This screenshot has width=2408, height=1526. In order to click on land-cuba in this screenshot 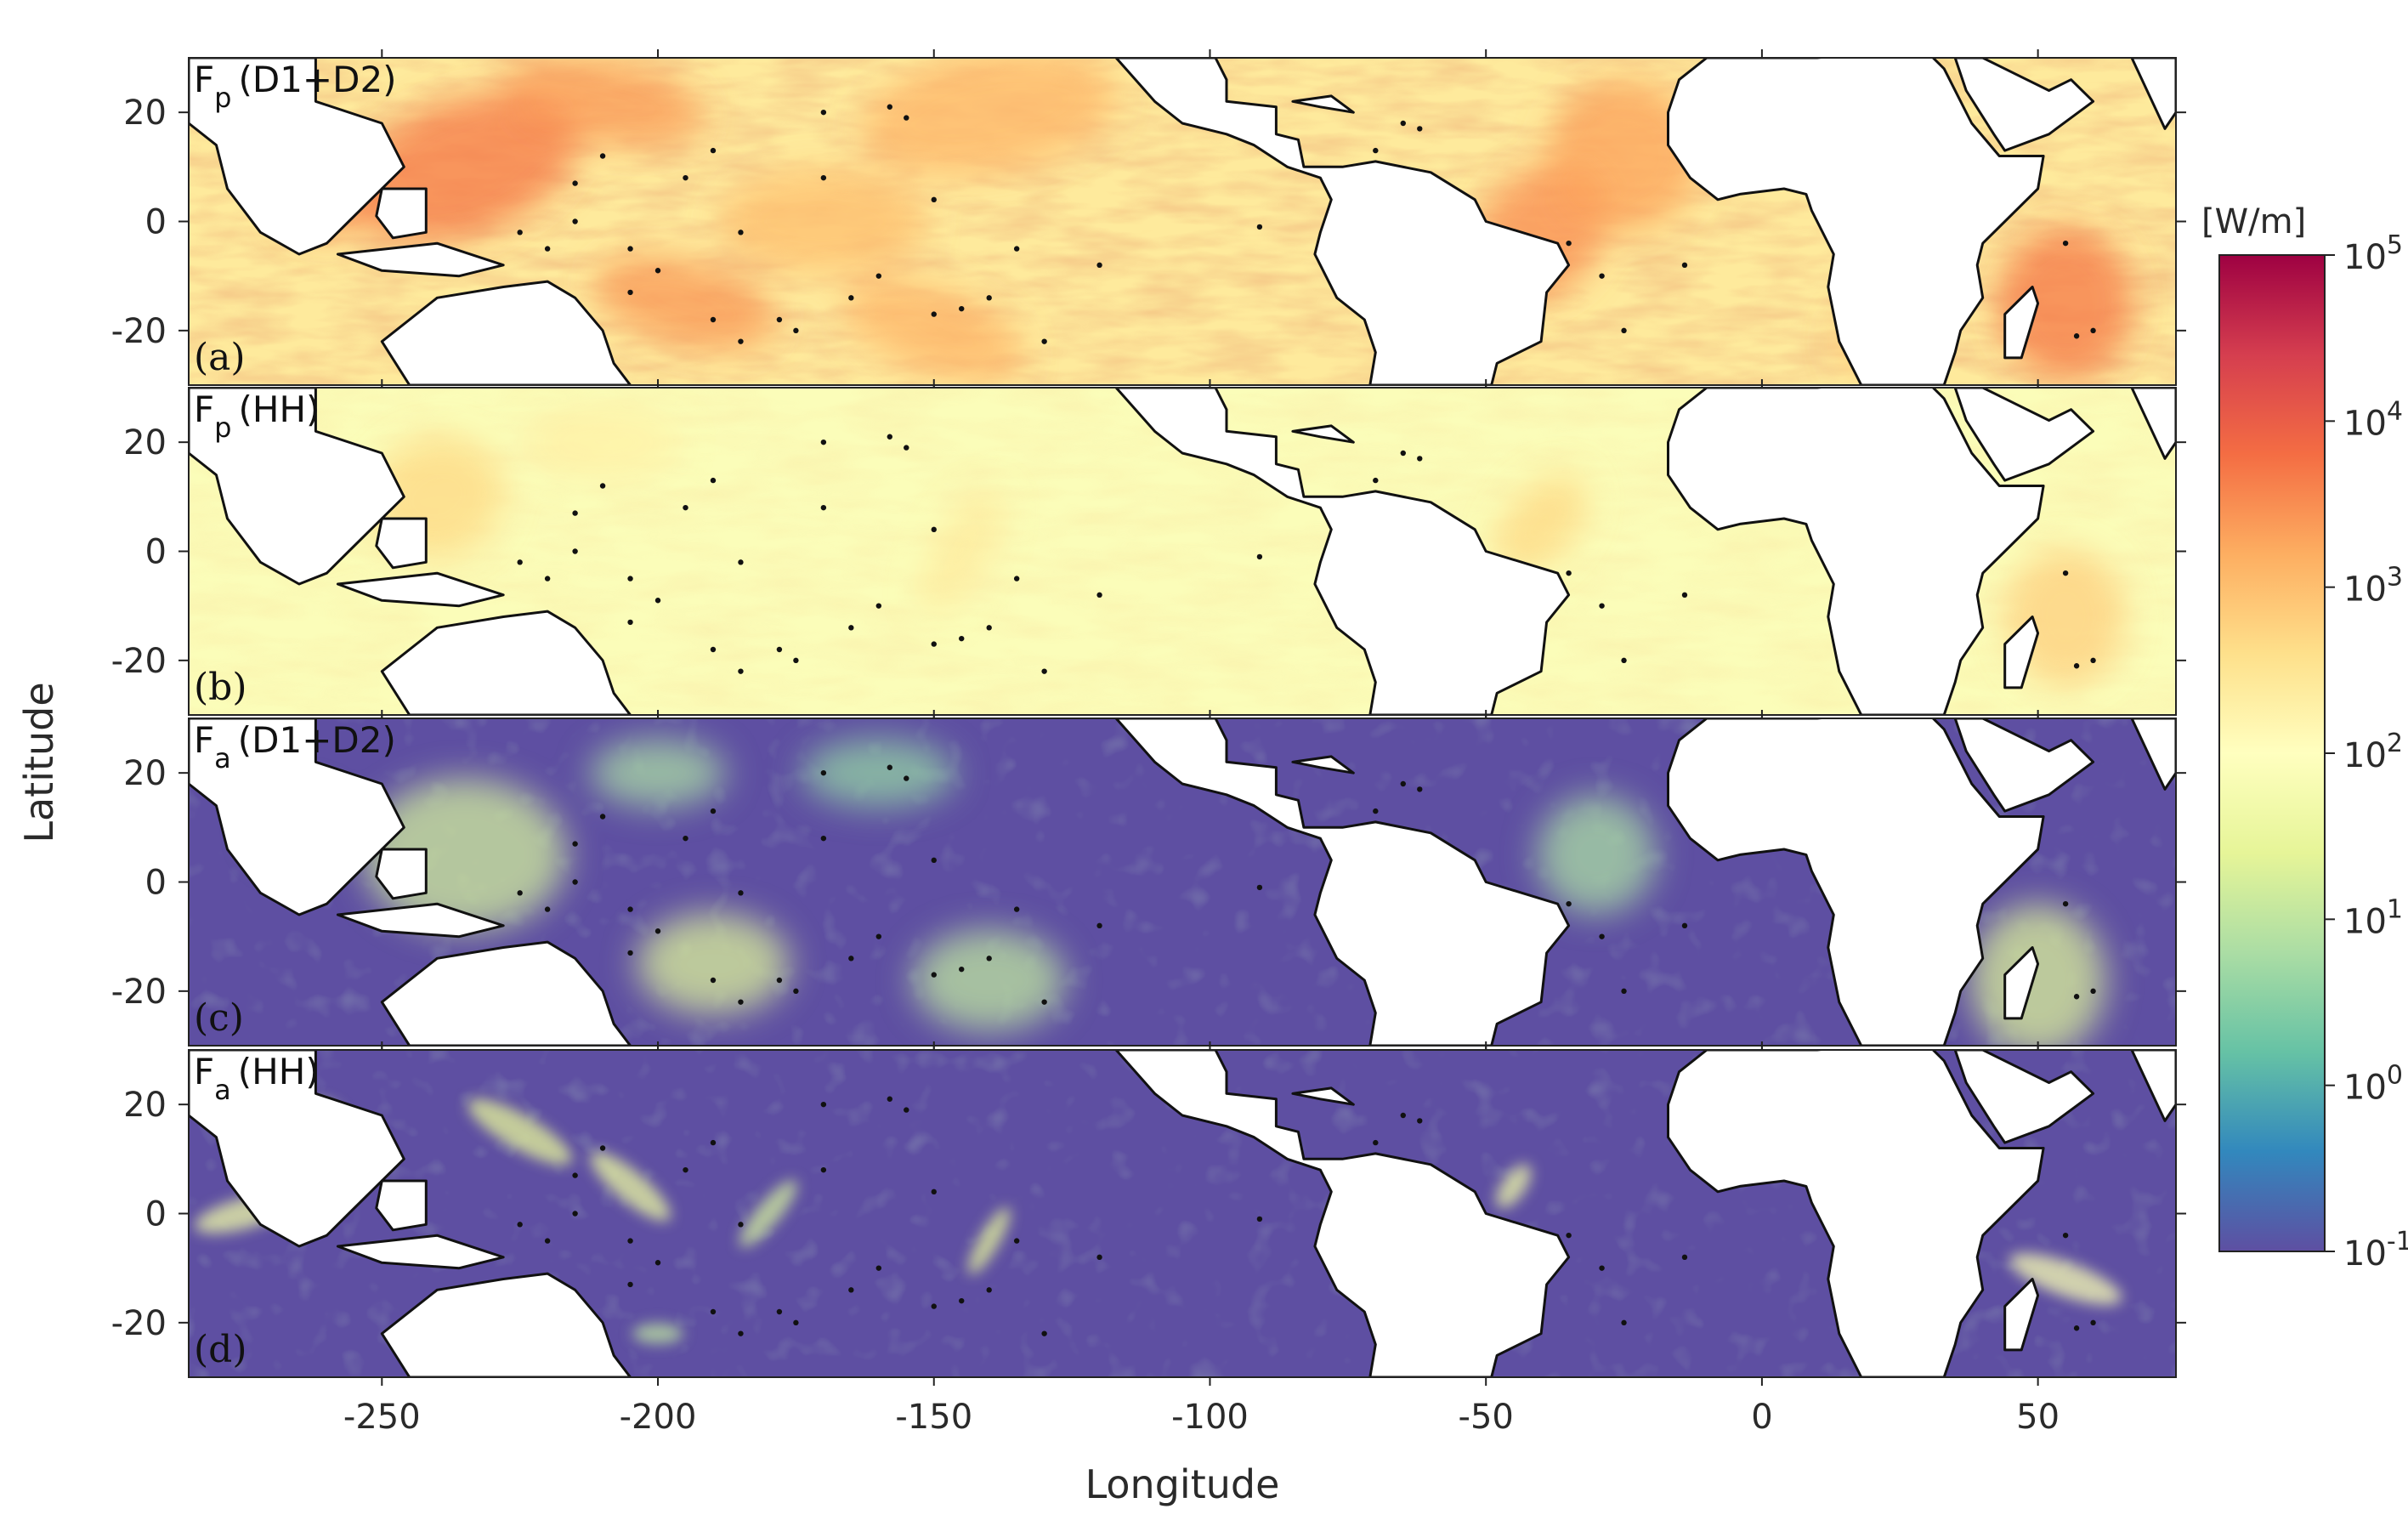, I will do `click(1323, 434)`.